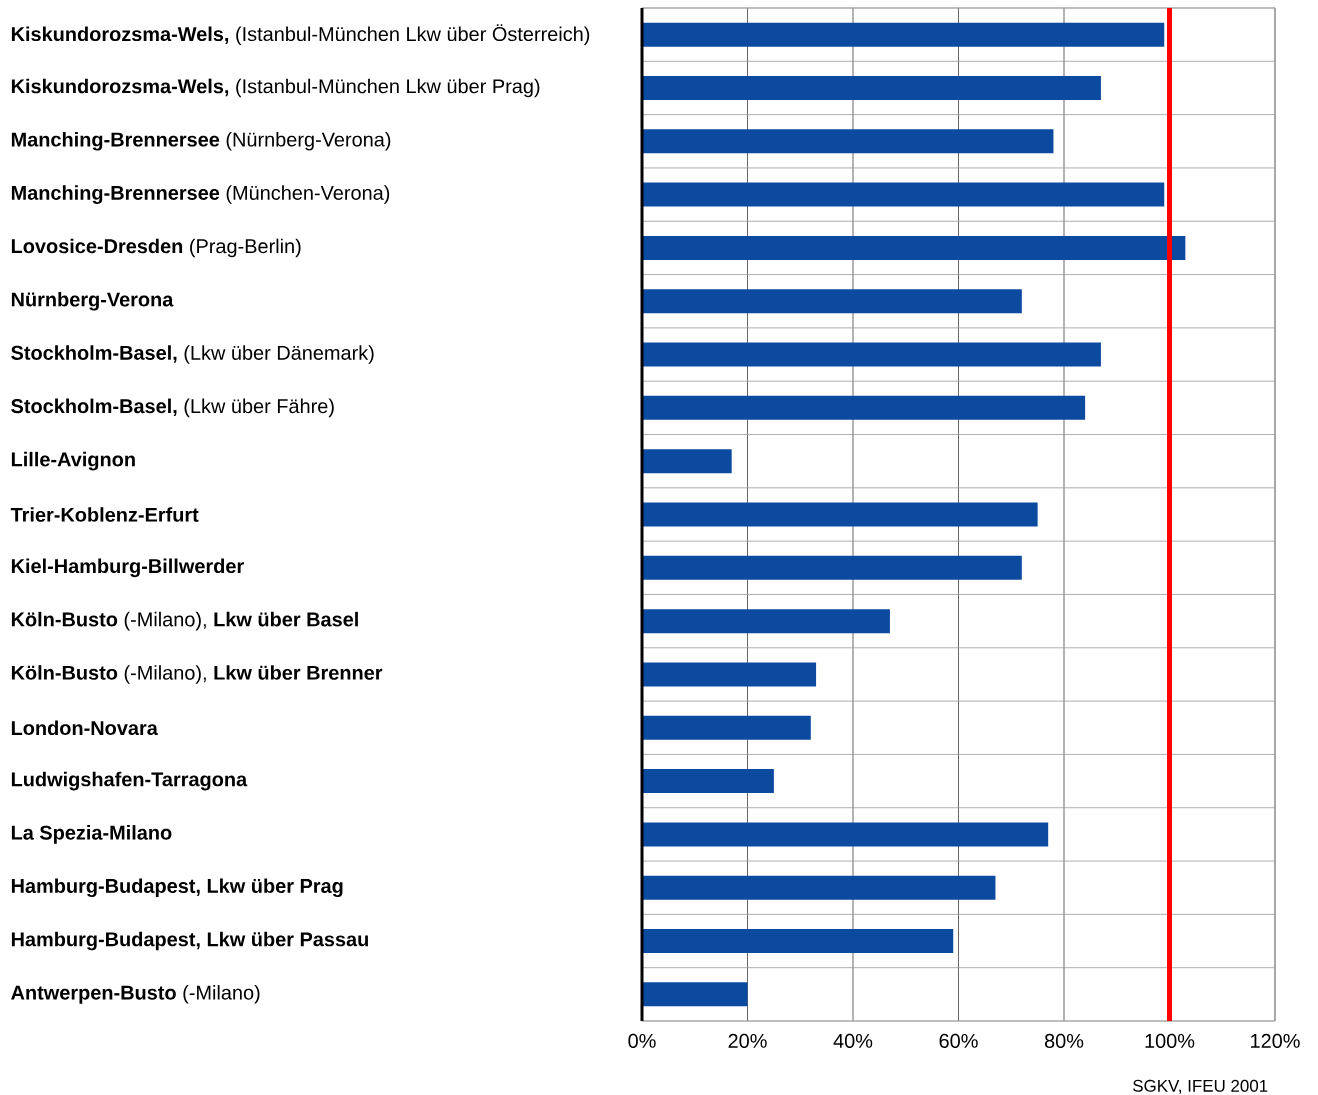 The height and width of the screenshot is (1095, 1318). What do you see at coordinates (958, 1040) in the screenshot?
I see `x-tick-label: 60%` at bounding box center [958, 1040].